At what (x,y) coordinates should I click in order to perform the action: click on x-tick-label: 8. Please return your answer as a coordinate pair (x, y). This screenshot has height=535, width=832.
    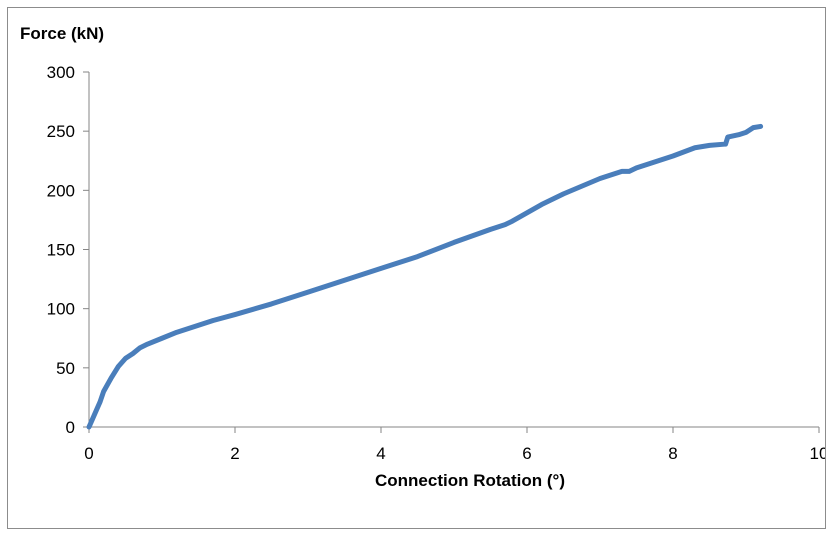
    Looking at the image, I should click on (672, 453).